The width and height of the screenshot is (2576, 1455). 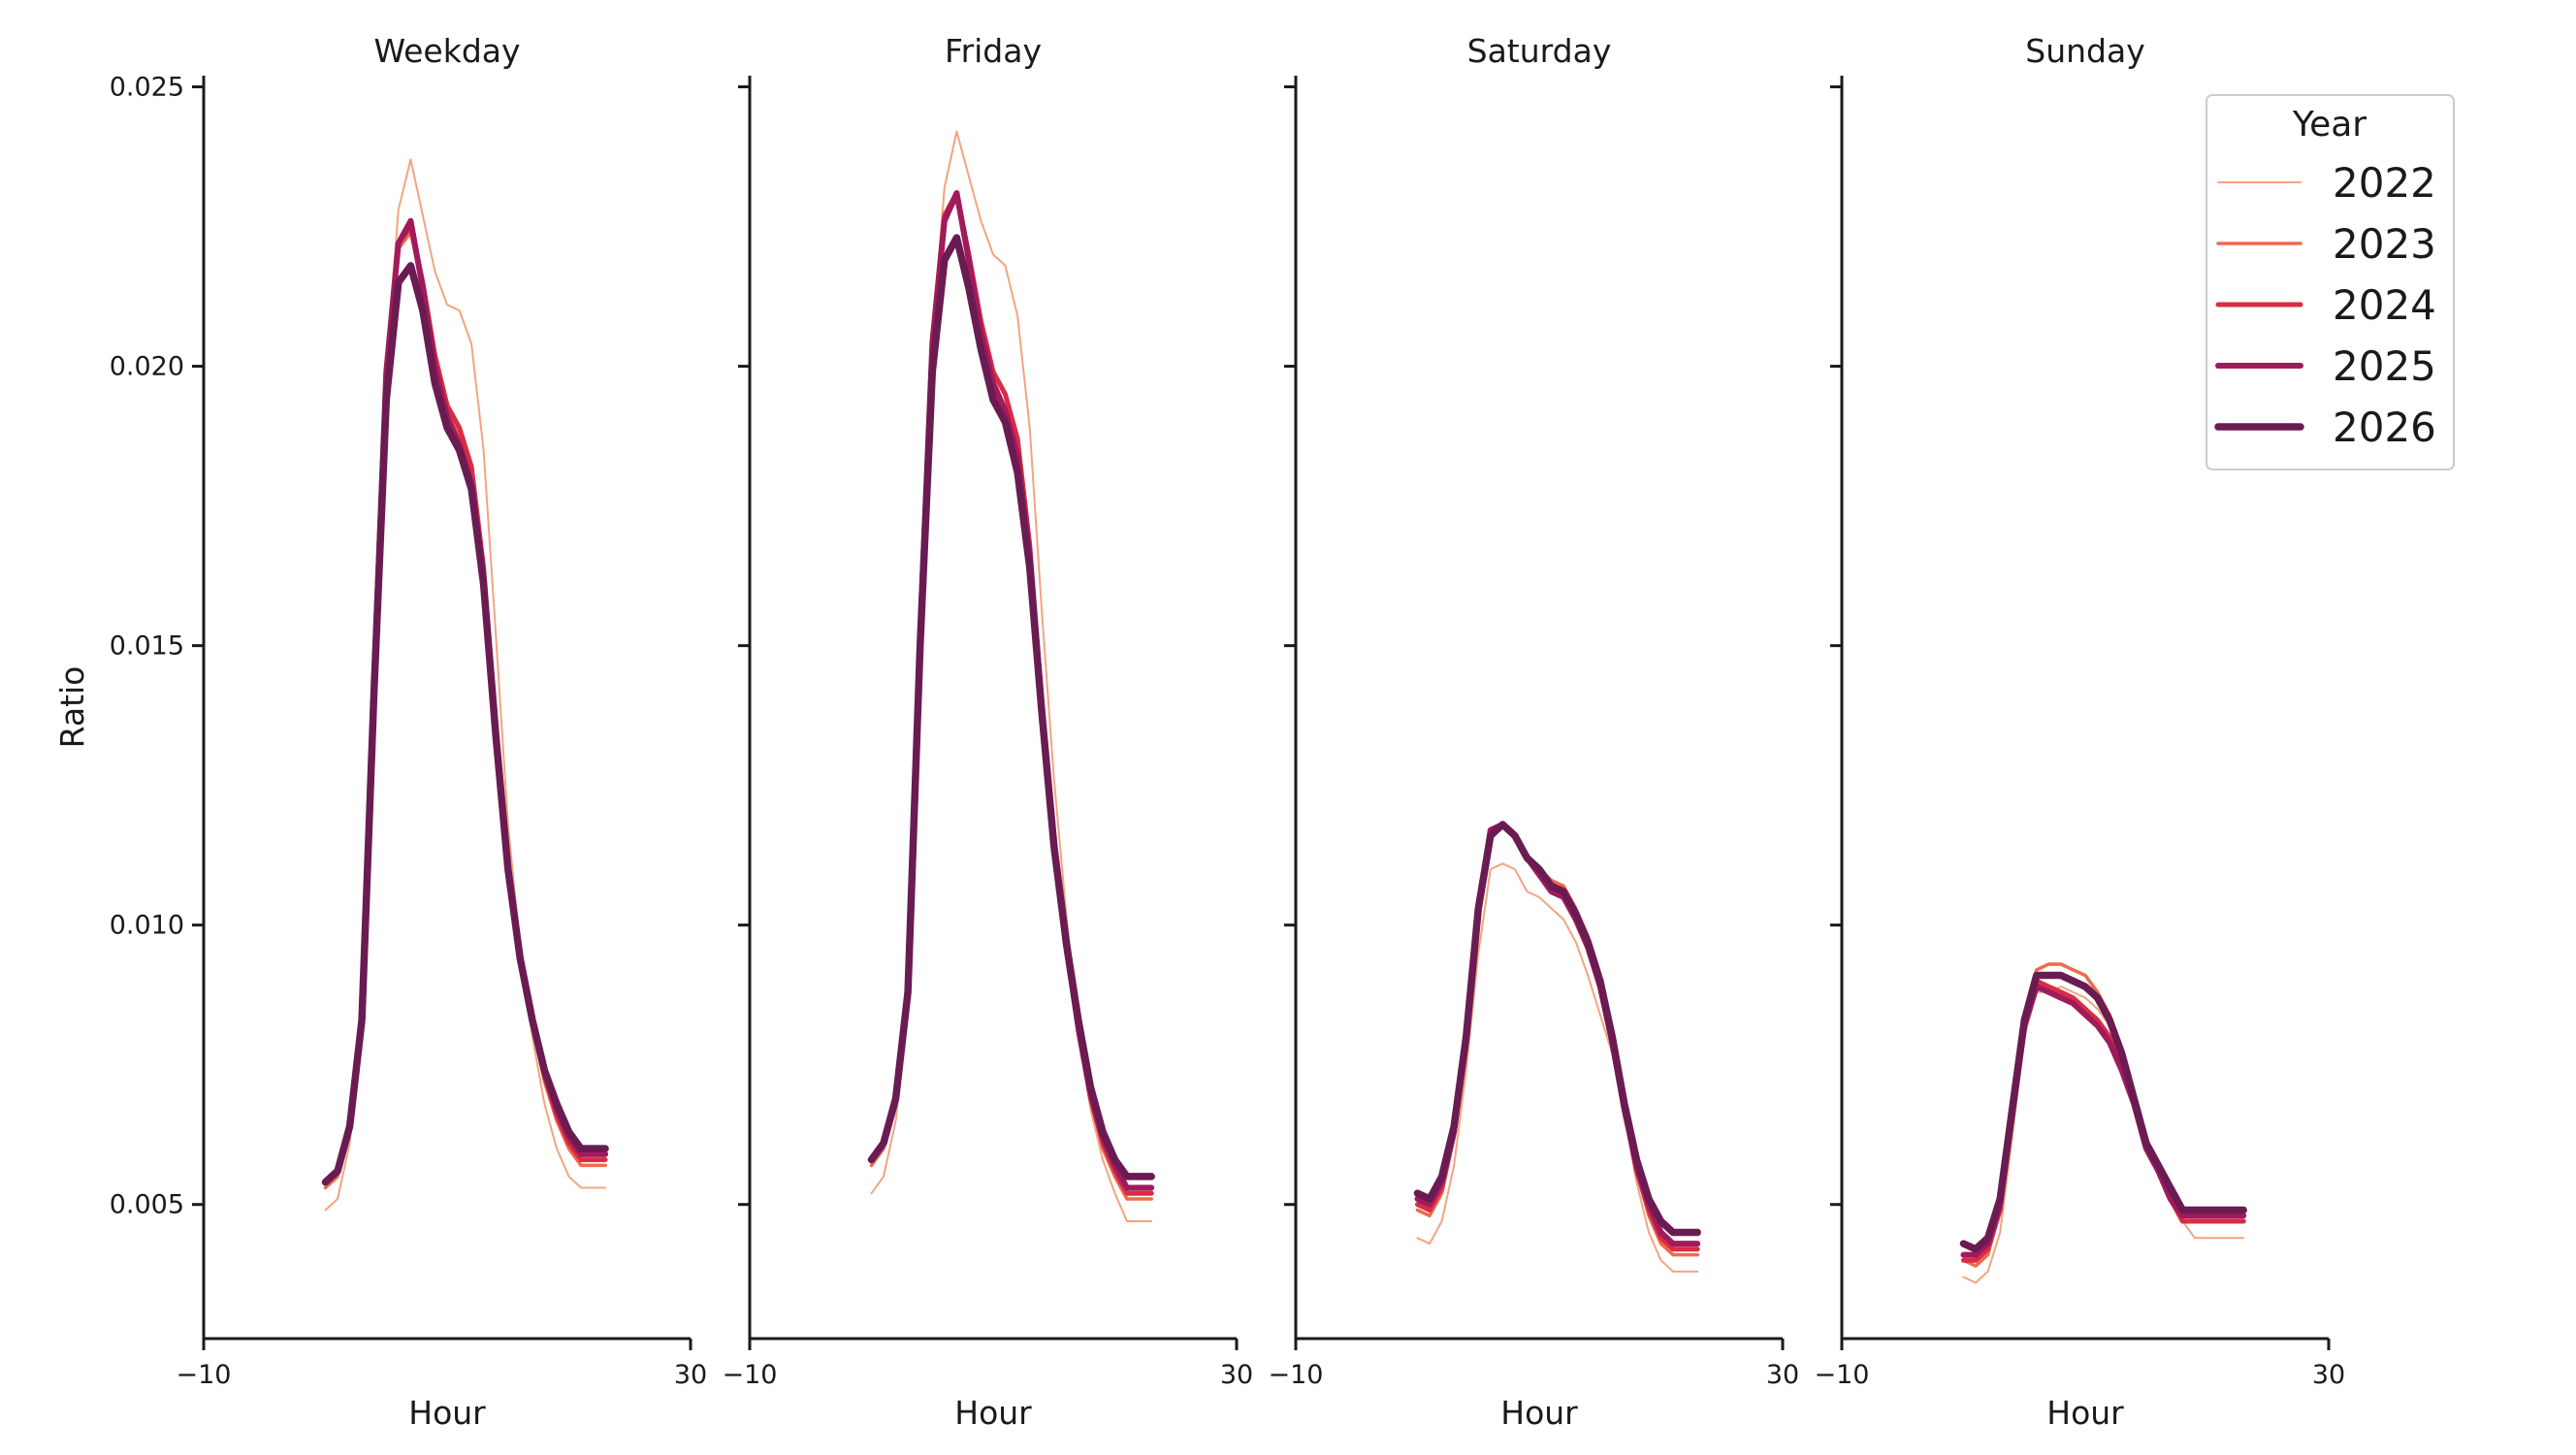 What do you see at coordinates (1539, 51) in the screenshot?
I see `panel-title: Saturday` at bounding box center [1539, 51].